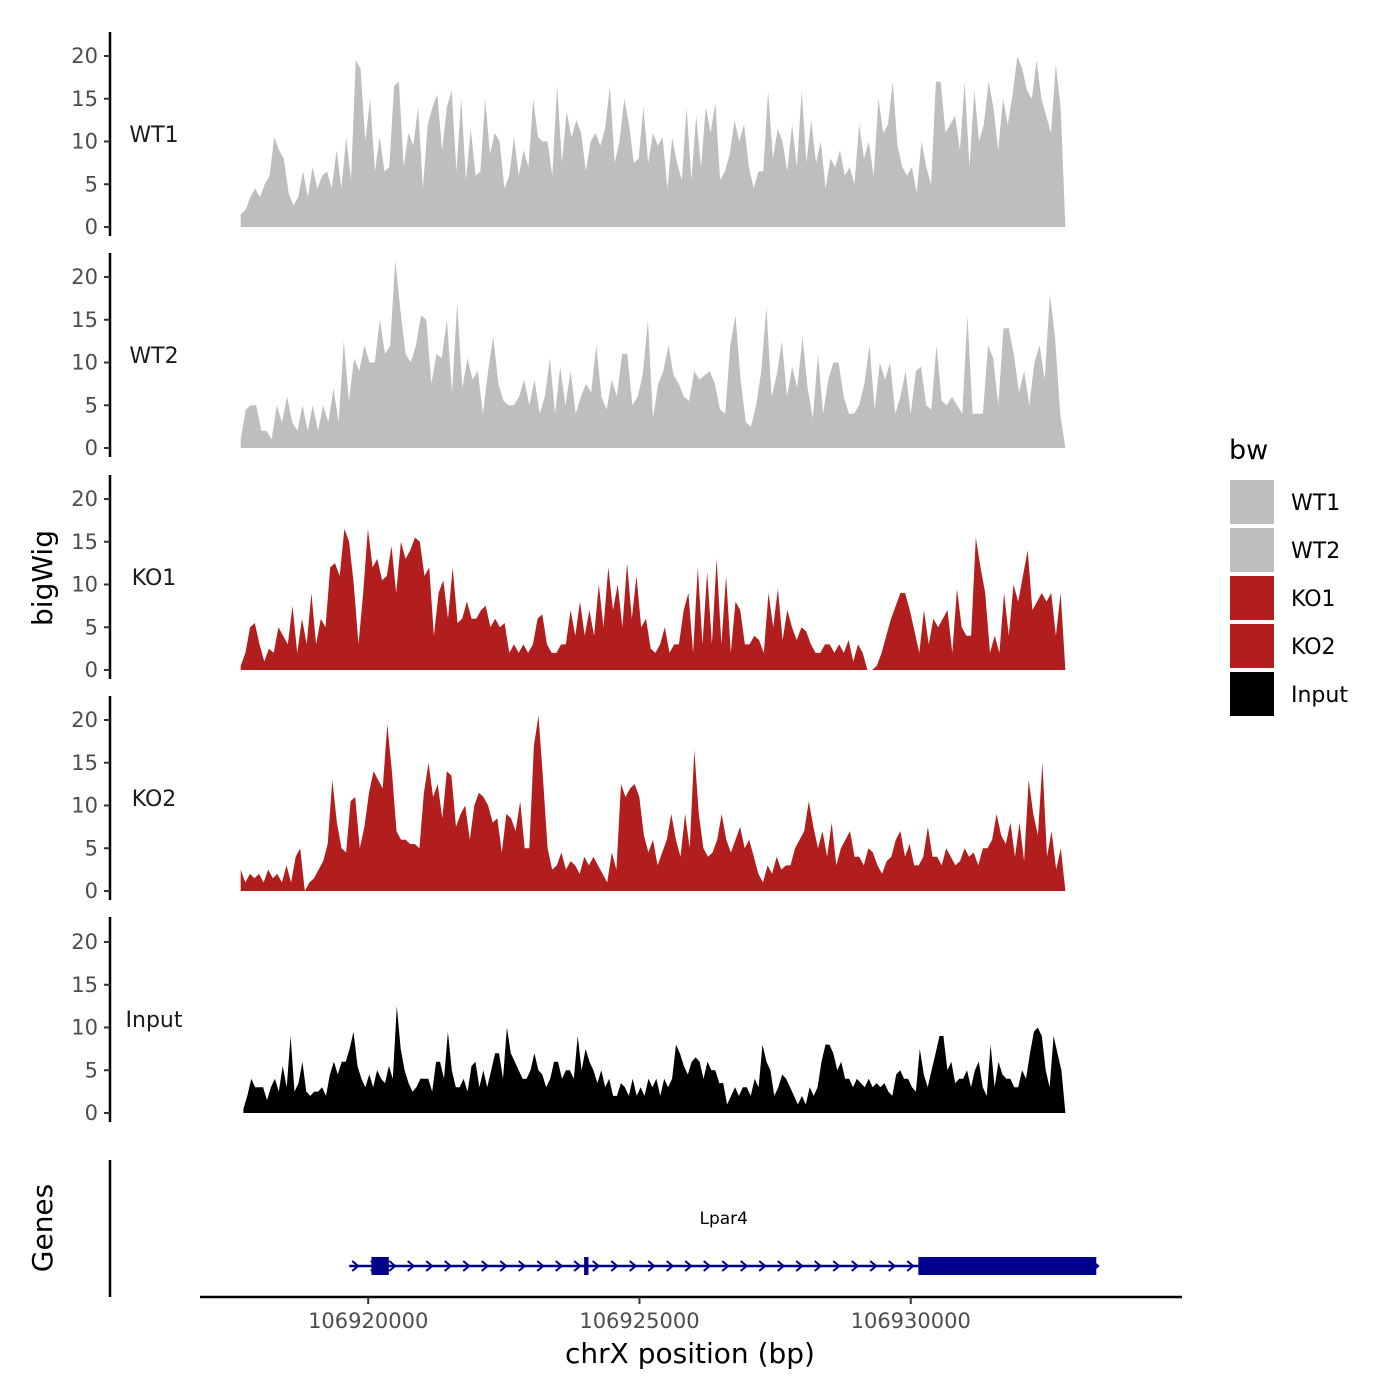  Describe the element at coordinates (1252, 502) in the screenshot. I see `legend-swatch-wt1` at that location.